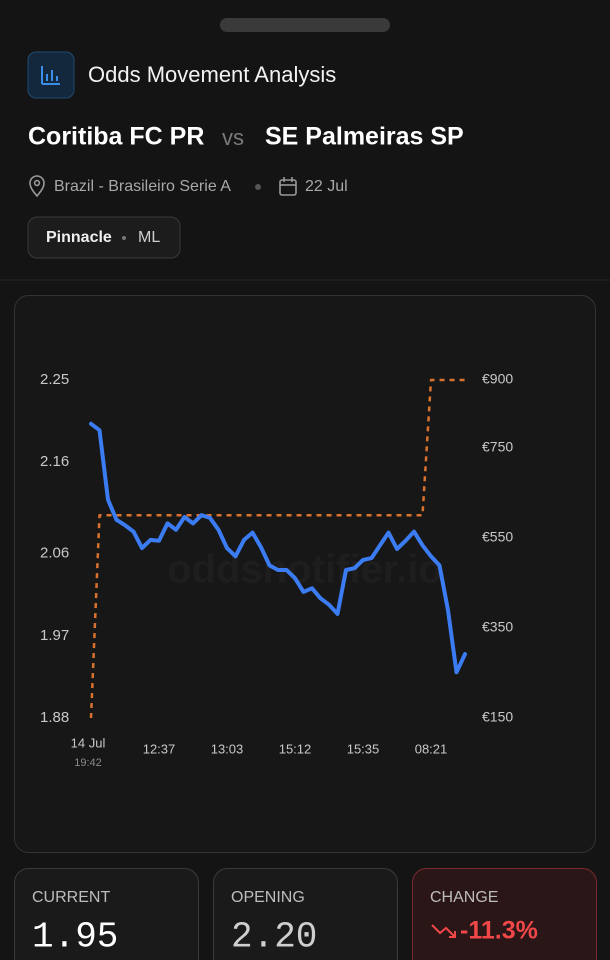  Describe the element at coordinates (159, 748) in the screenshot. I see `x-tick-label: 12:37` at that location.